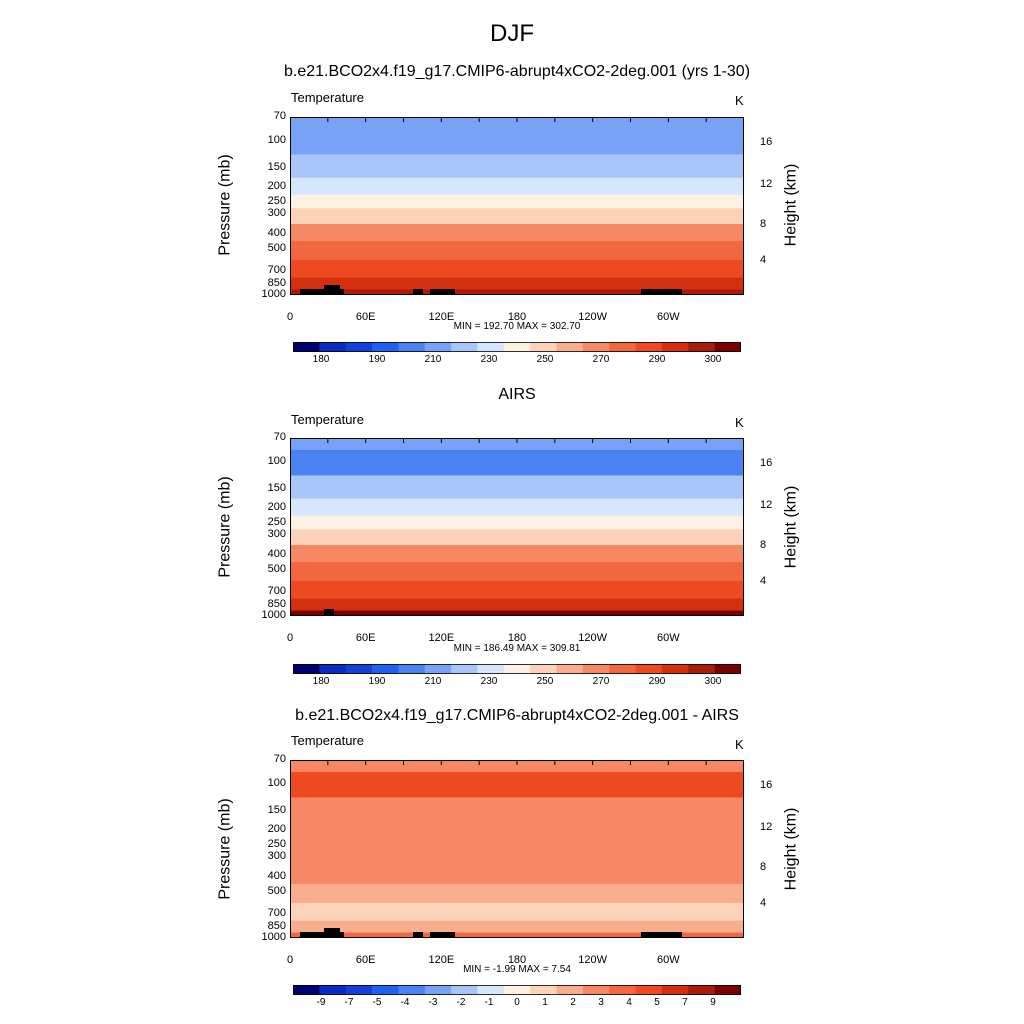 The height and width of the screenshot is (1024, 1024). What do you see at coordinates (517, 326) in the screenshot?
I see `panel-1-min-max: MIN = 192.70 MAX = 302.70` at bounding box center [517, 326].